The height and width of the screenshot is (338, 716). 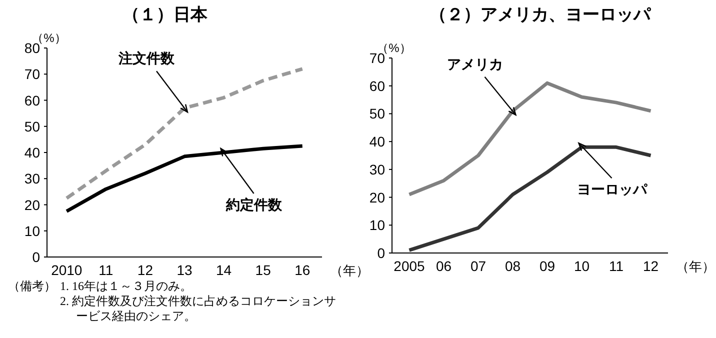 What do you see at coordinates (184, 270) in the screenshot?
I see `x-tick-label: 13` at bounding box center [184, 270].